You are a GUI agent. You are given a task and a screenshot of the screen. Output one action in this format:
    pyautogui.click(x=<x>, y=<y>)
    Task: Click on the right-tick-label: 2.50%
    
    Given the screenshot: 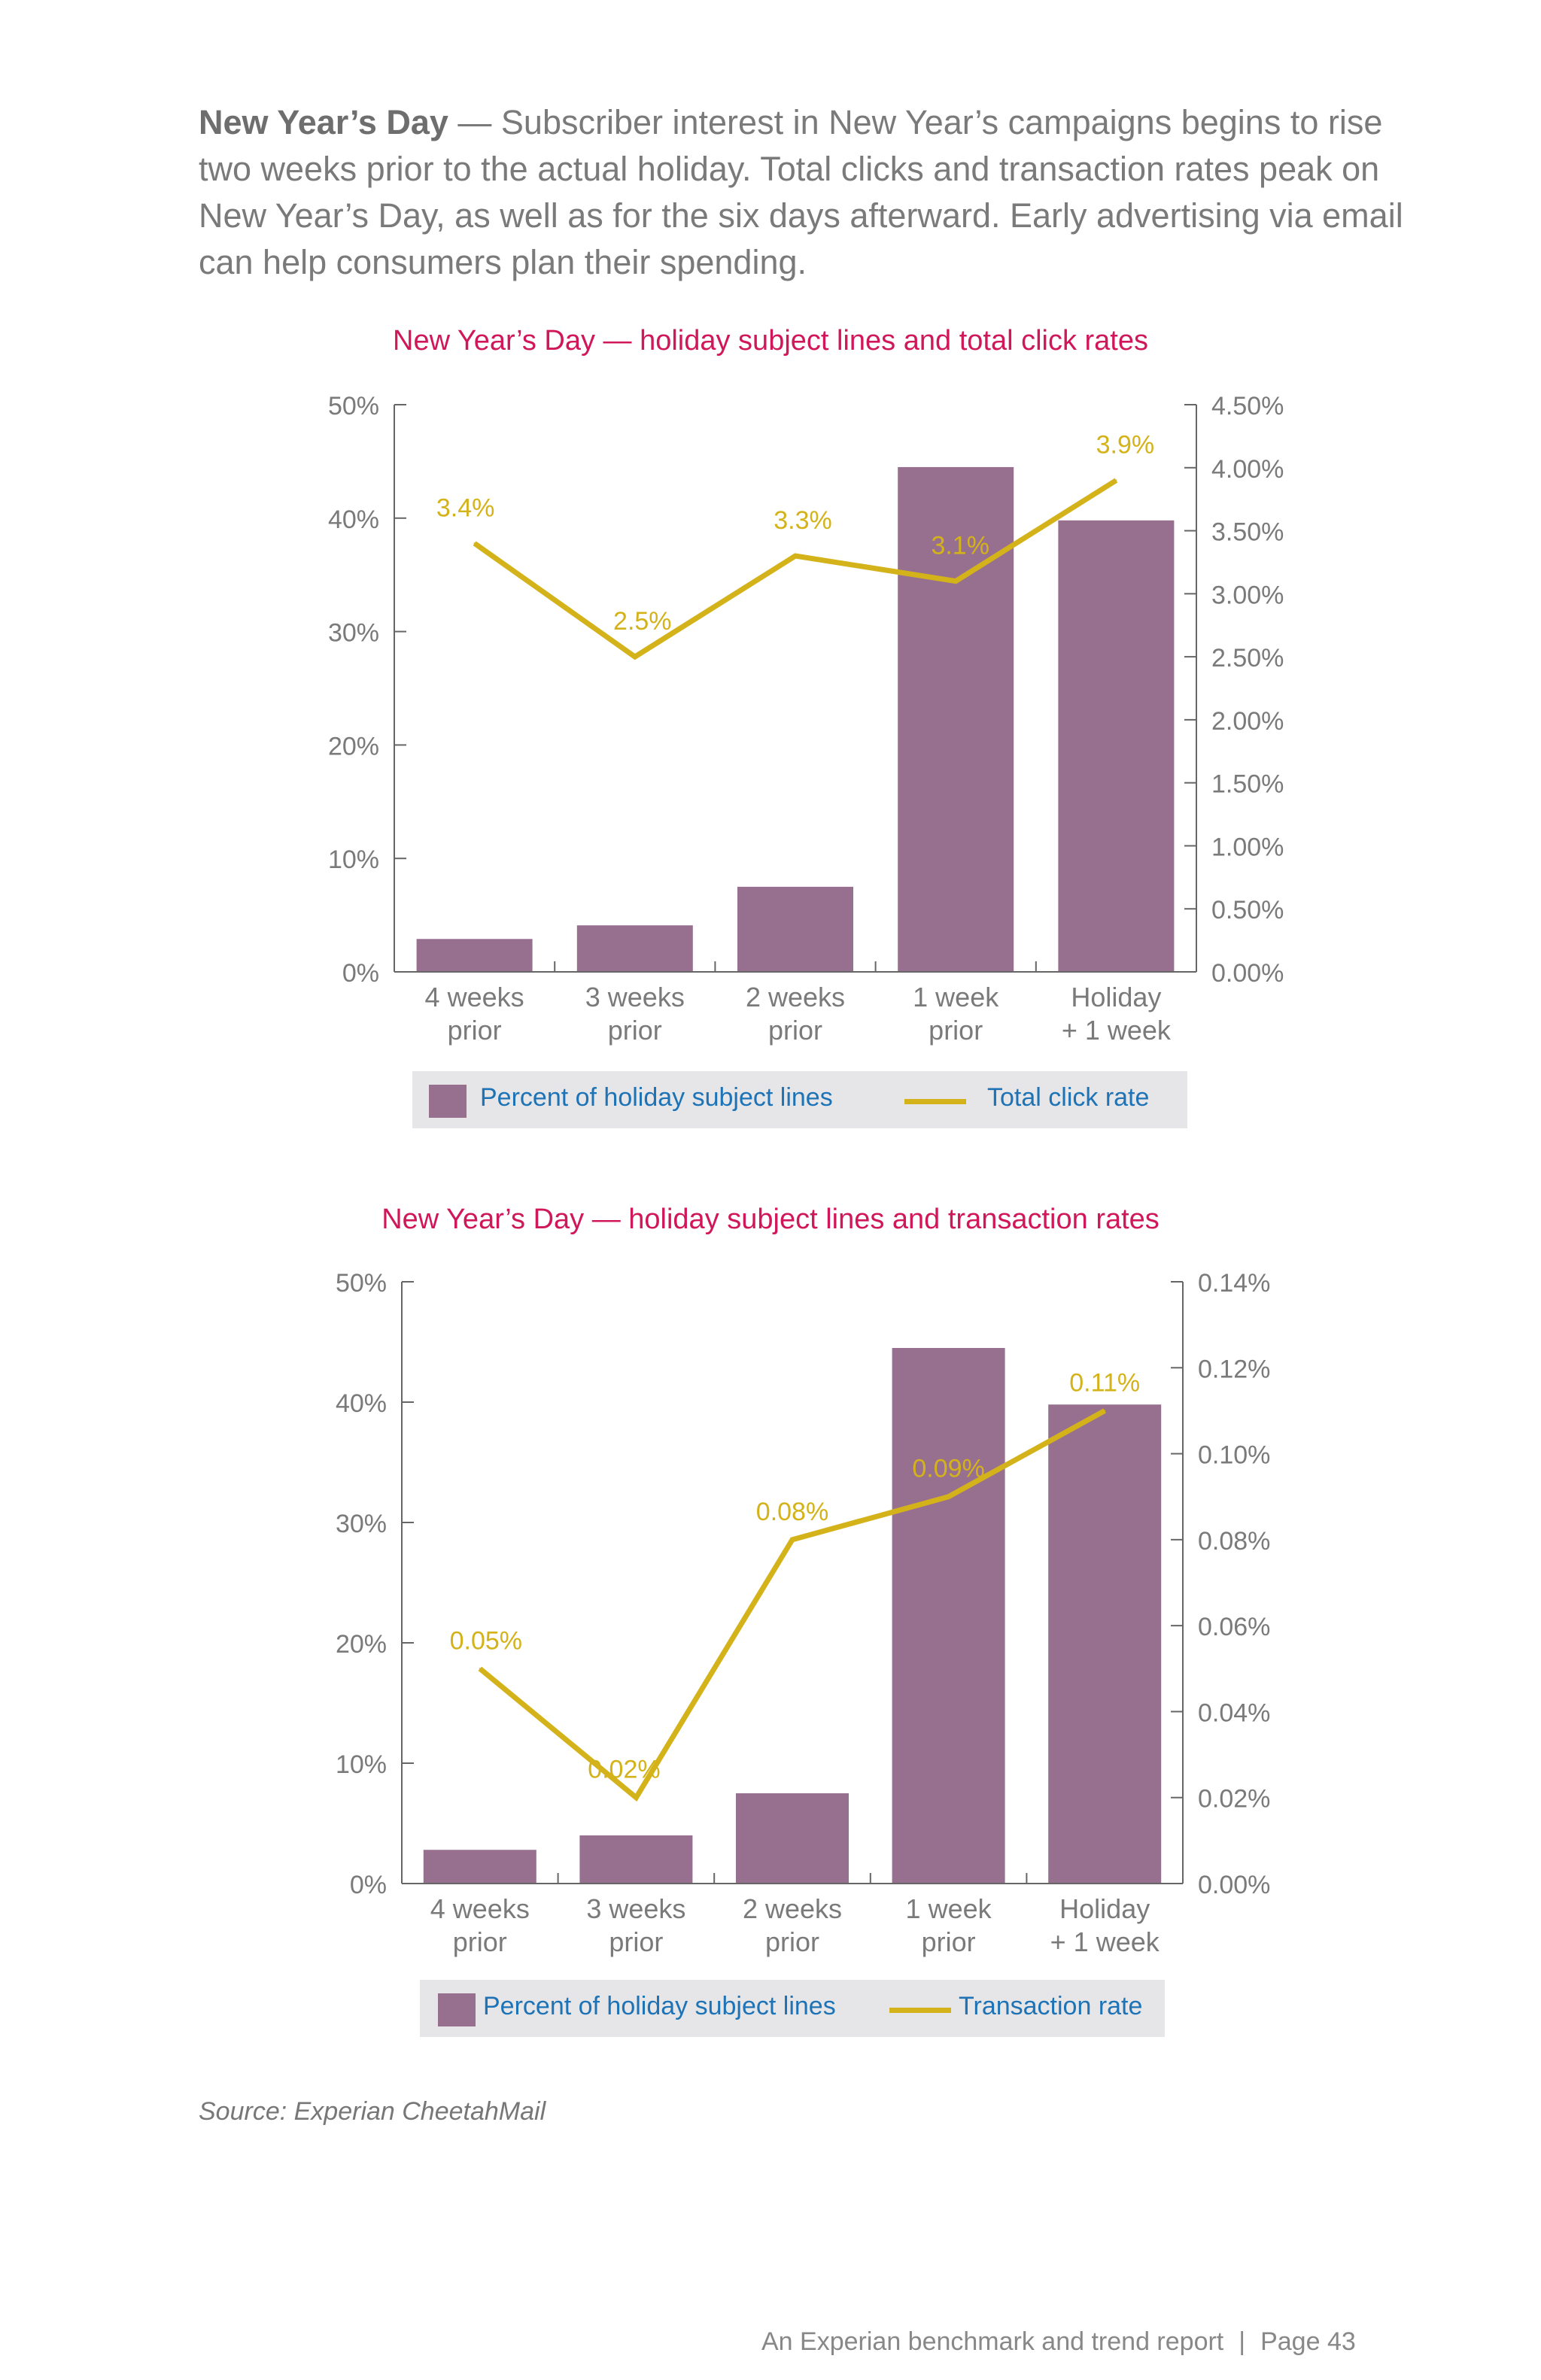 What is the action you would take?
    pyautogui.click(x=1247, y=658)
    